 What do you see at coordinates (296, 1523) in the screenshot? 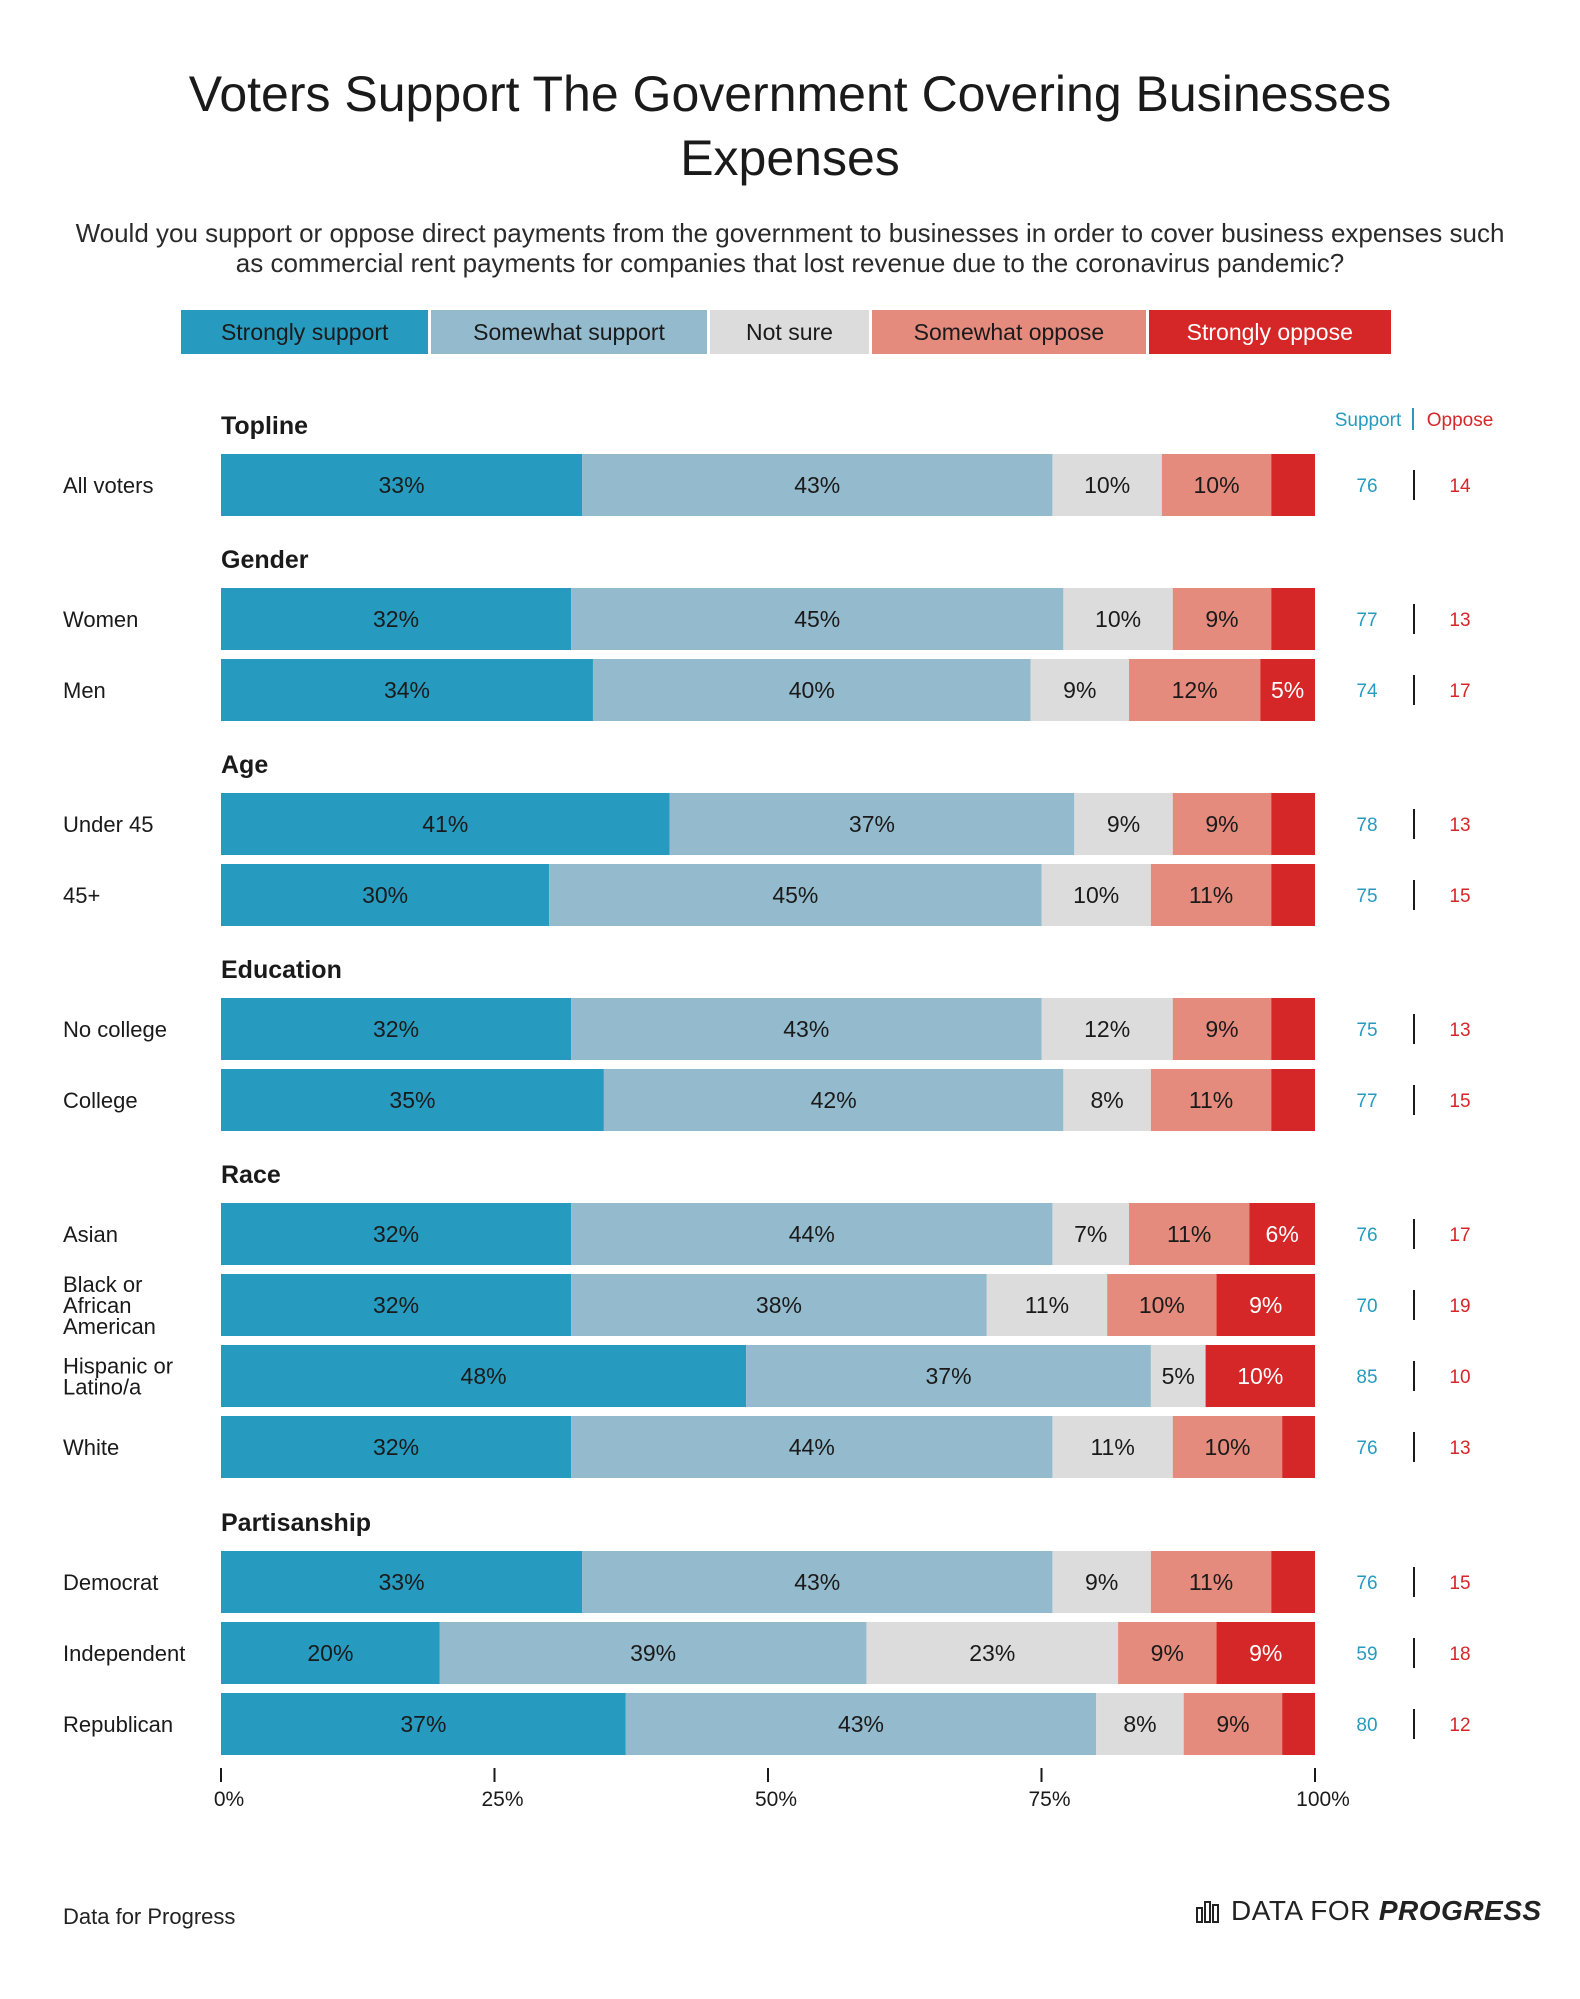
I see `group-heading: Partisanship` at bounding box center [296, 1523].